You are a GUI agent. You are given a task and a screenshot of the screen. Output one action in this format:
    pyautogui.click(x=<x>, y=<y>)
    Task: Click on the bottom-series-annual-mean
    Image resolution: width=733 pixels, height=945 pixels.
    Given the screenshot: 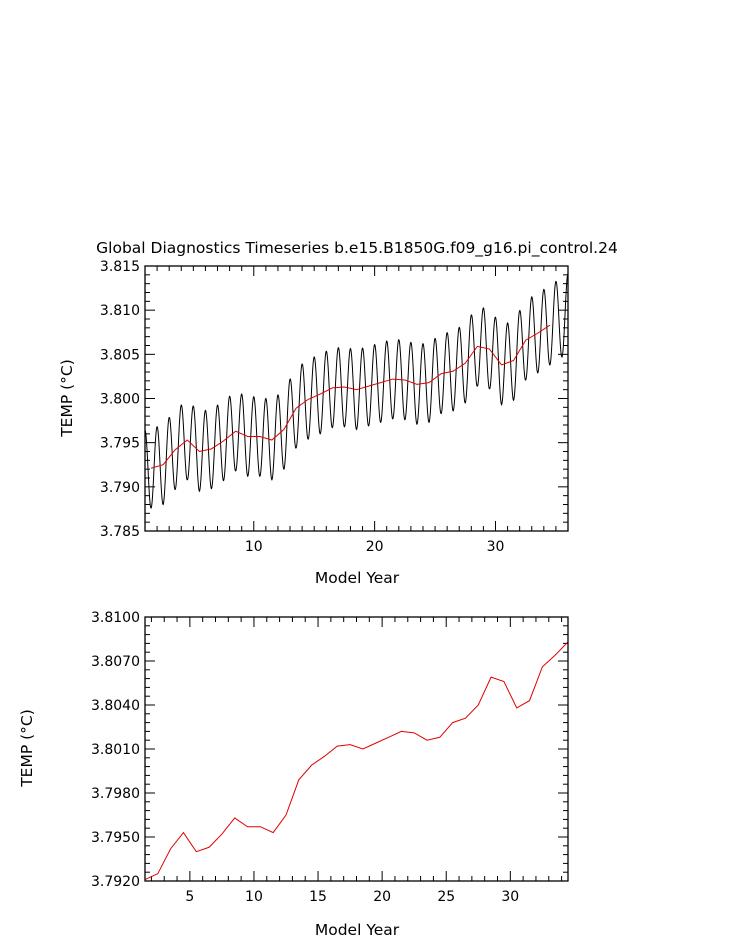 What is the action you would take?
    pyautogui.click(x=356, y=760)
    